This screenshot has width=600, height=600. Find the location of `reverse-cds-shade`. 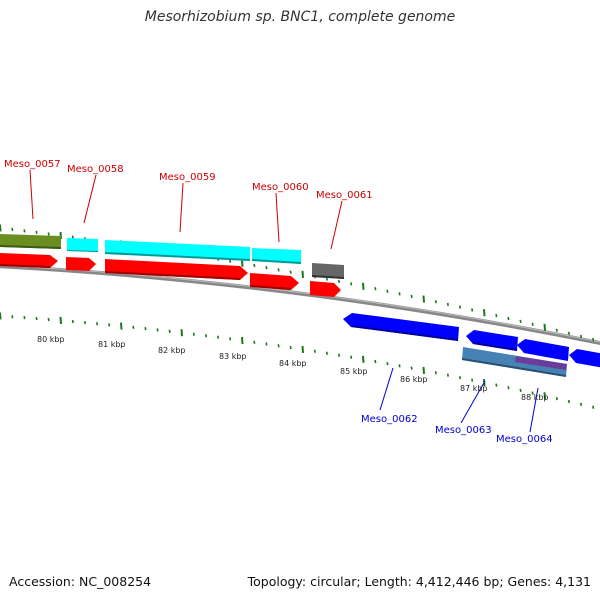

reverse-cds-shade is located at coordinates (434, 338).